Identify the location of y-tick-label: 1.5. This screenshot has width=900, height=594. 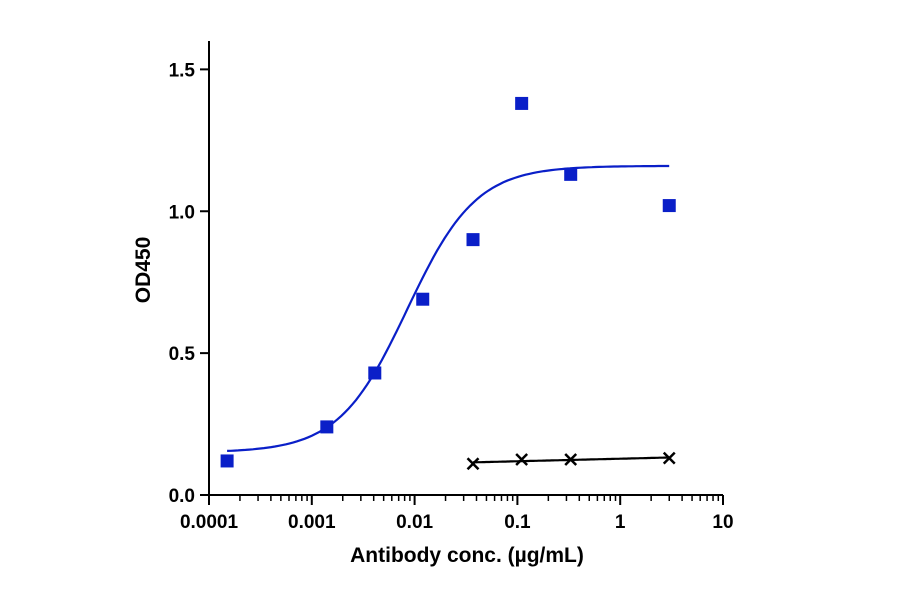
(182, 70).